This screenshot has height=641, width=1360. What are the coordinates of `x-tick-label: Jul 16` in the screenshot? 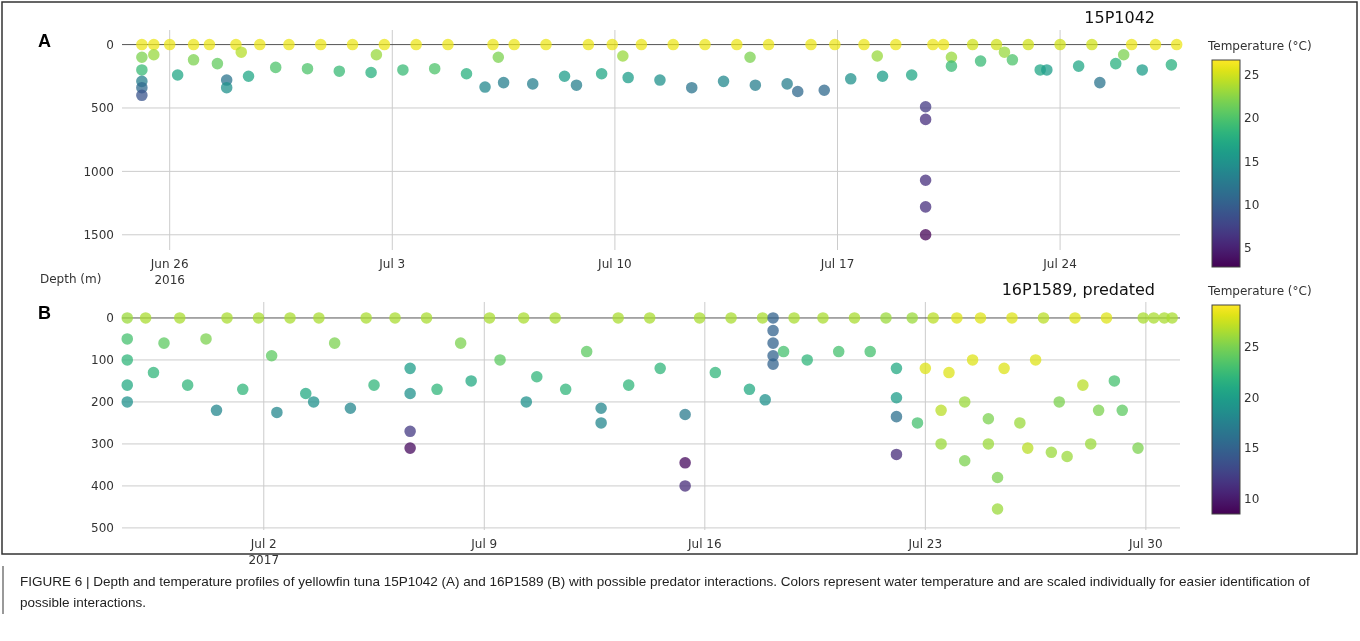 It's located at (704, 544).